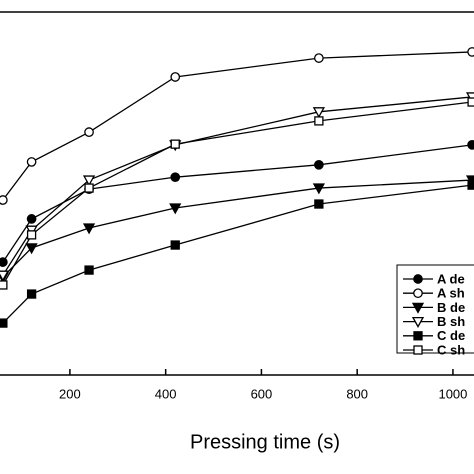  What do you see at coordinates (451, 278) in the screenshot?
I see `legend-label: A de` at bounding box center [451, 278].